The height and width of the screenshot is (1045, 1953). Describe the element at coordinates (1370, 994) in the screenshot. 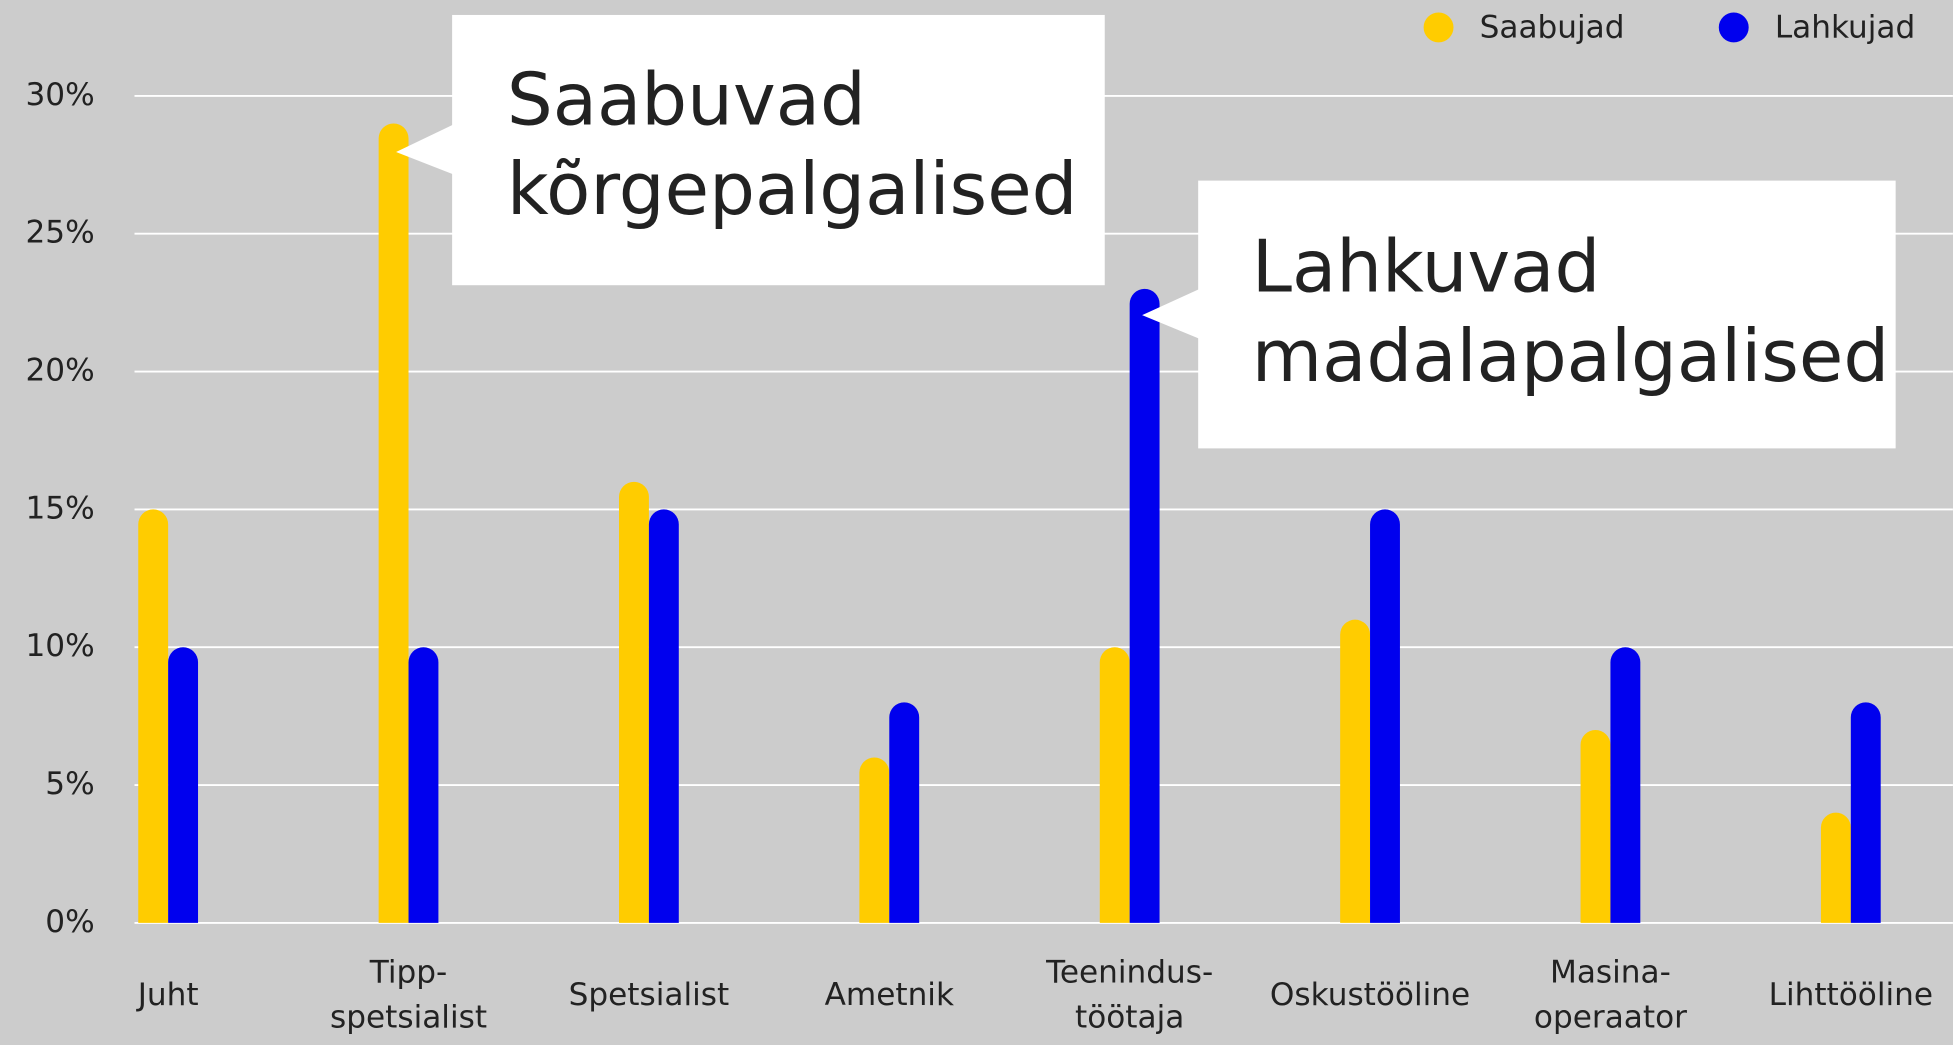

I see `x-tick-label: Oskustööline` at that location.